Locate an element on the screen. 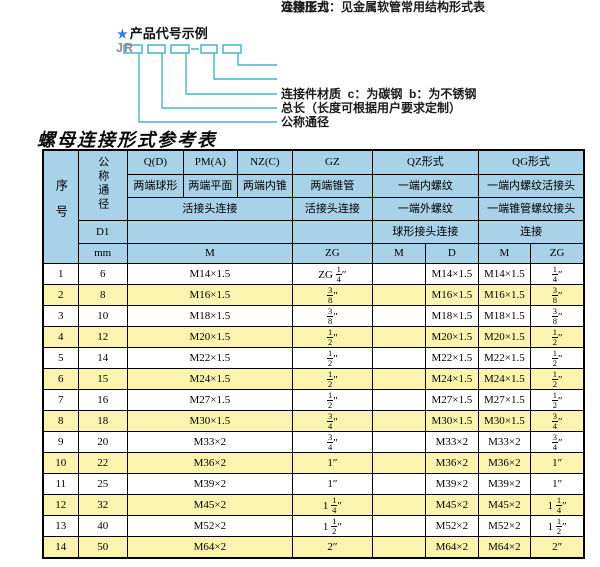 The height and width of the screenshot is (567, 600). cell-m: M16×1.5 is located at coordinates (209, 295).